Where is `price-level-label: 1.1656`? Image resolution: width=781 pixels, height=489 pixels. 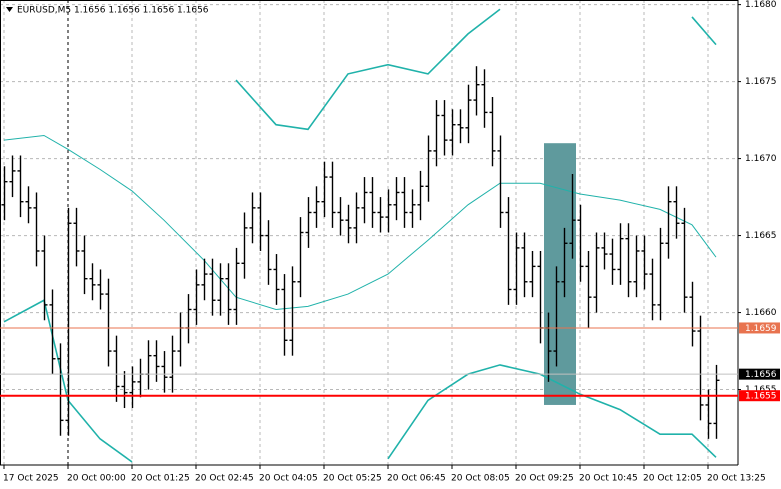 price-level-label: 1.1656 is located at coordinates (761, 375).